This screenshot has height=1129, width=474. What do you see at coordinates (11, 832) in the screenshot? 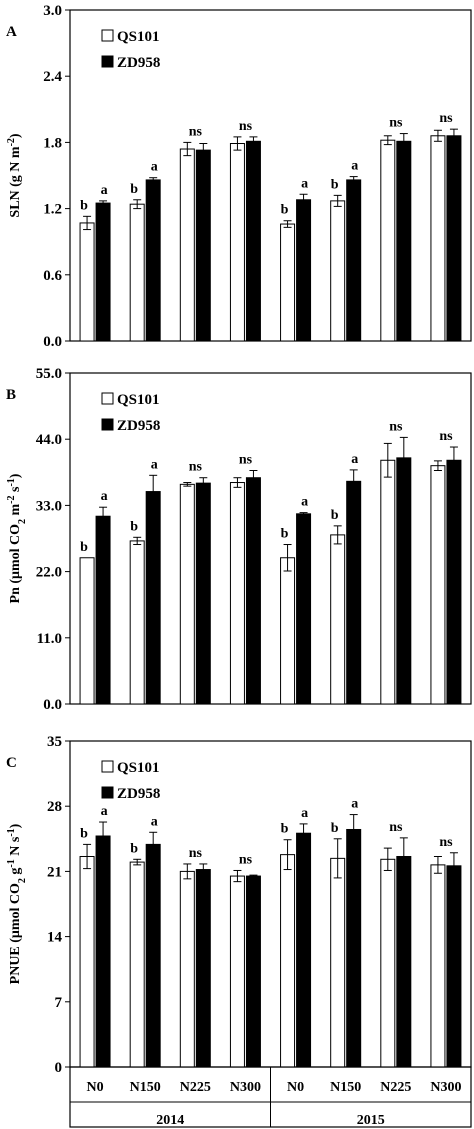
I see `y-axis-label-part: -1` at bounding box center [11, 832].